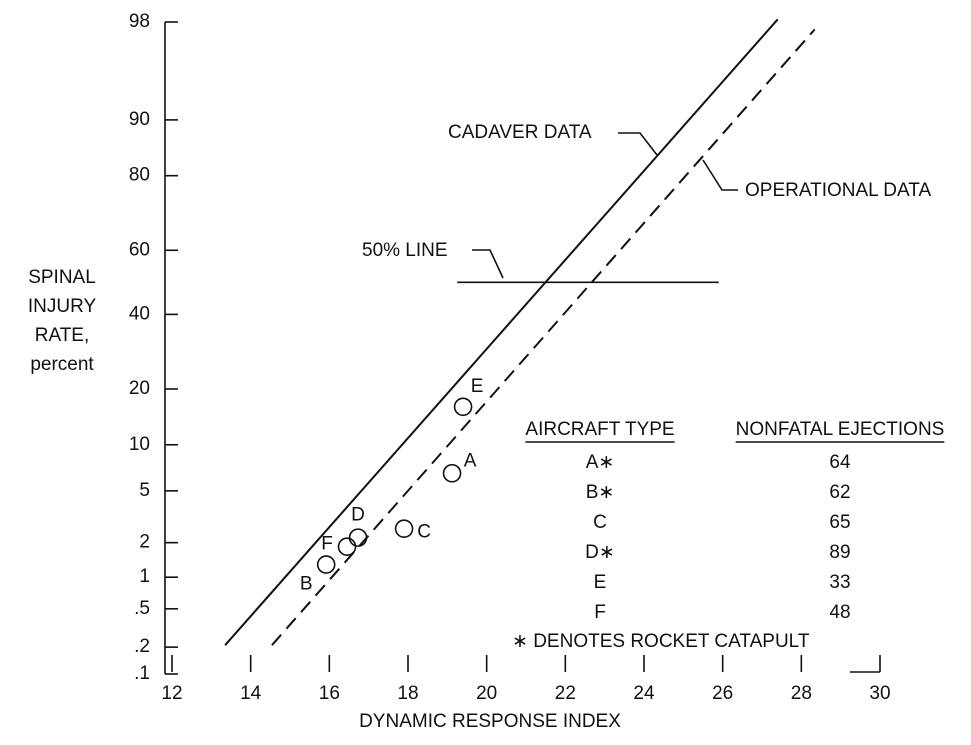 This screenshot has height=745, width=971. Describe the element at coordinates (329, 693) in the screenshot. I see `x-tick-label: 16` at that location.